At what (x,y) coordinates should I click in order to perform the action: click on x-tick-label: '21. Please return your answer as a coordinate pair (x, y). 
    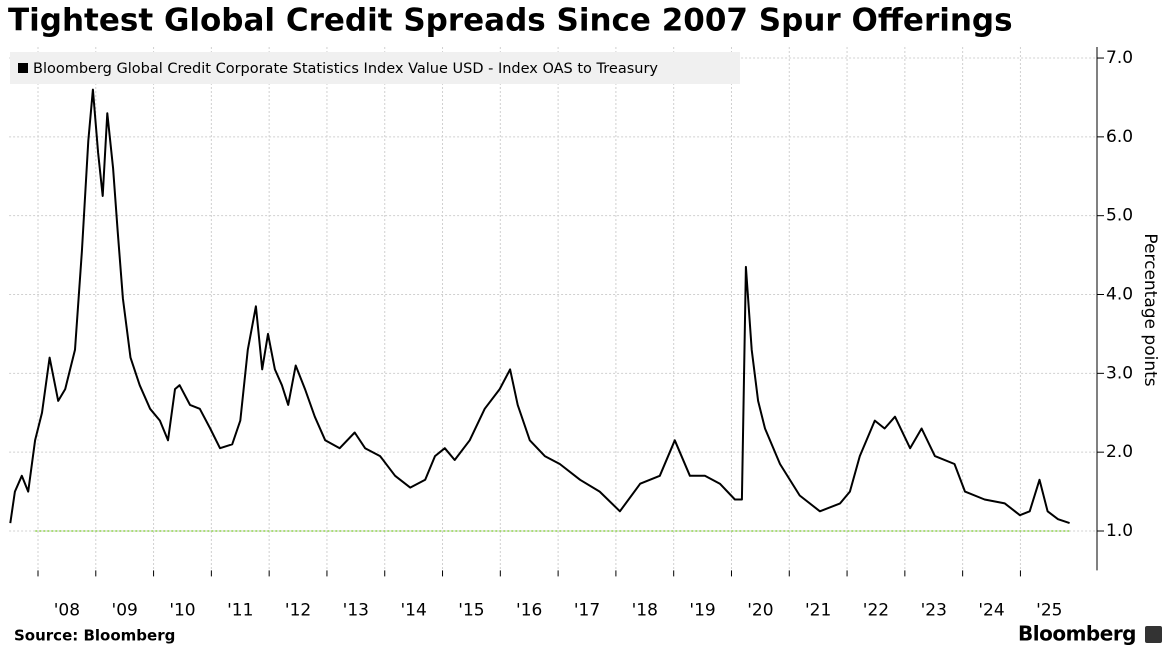
    Looking at the image, I should click on (818, 610).